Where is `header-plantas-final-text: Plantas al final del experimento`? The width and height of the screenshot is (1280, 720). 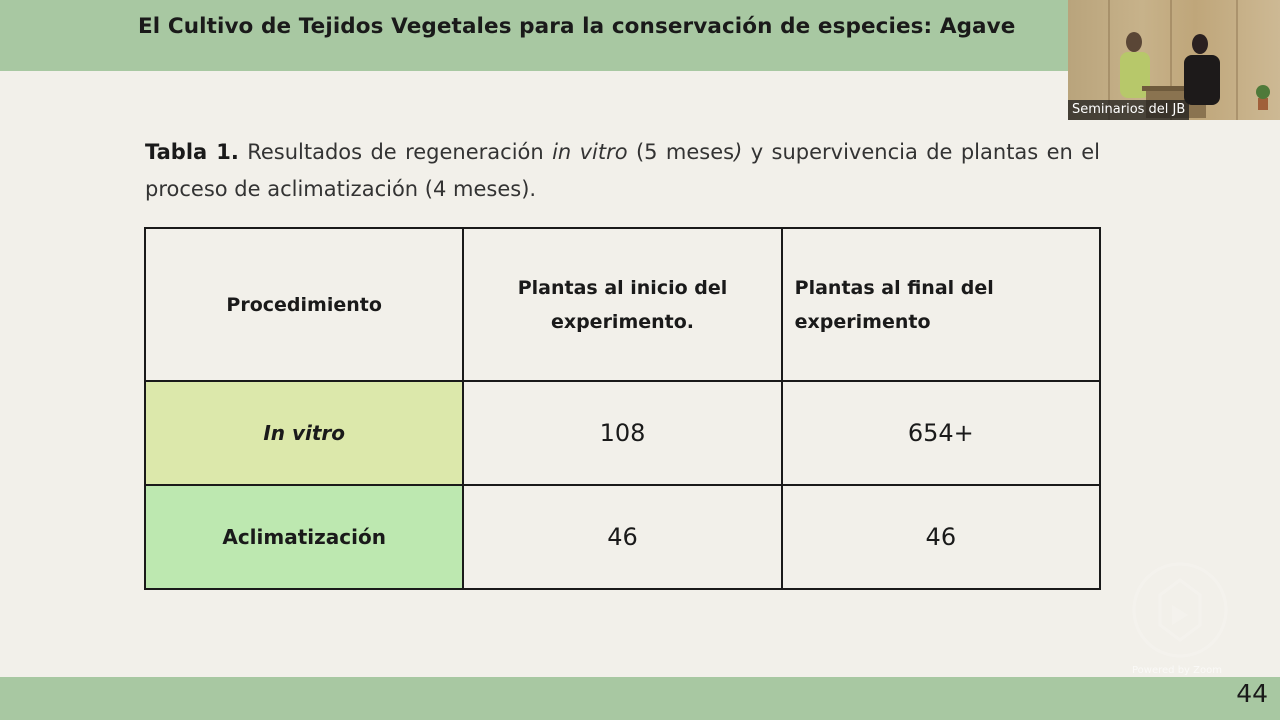 header-plantas-final-text: Plantas al final del experimento is located at coordinates (894, 304).